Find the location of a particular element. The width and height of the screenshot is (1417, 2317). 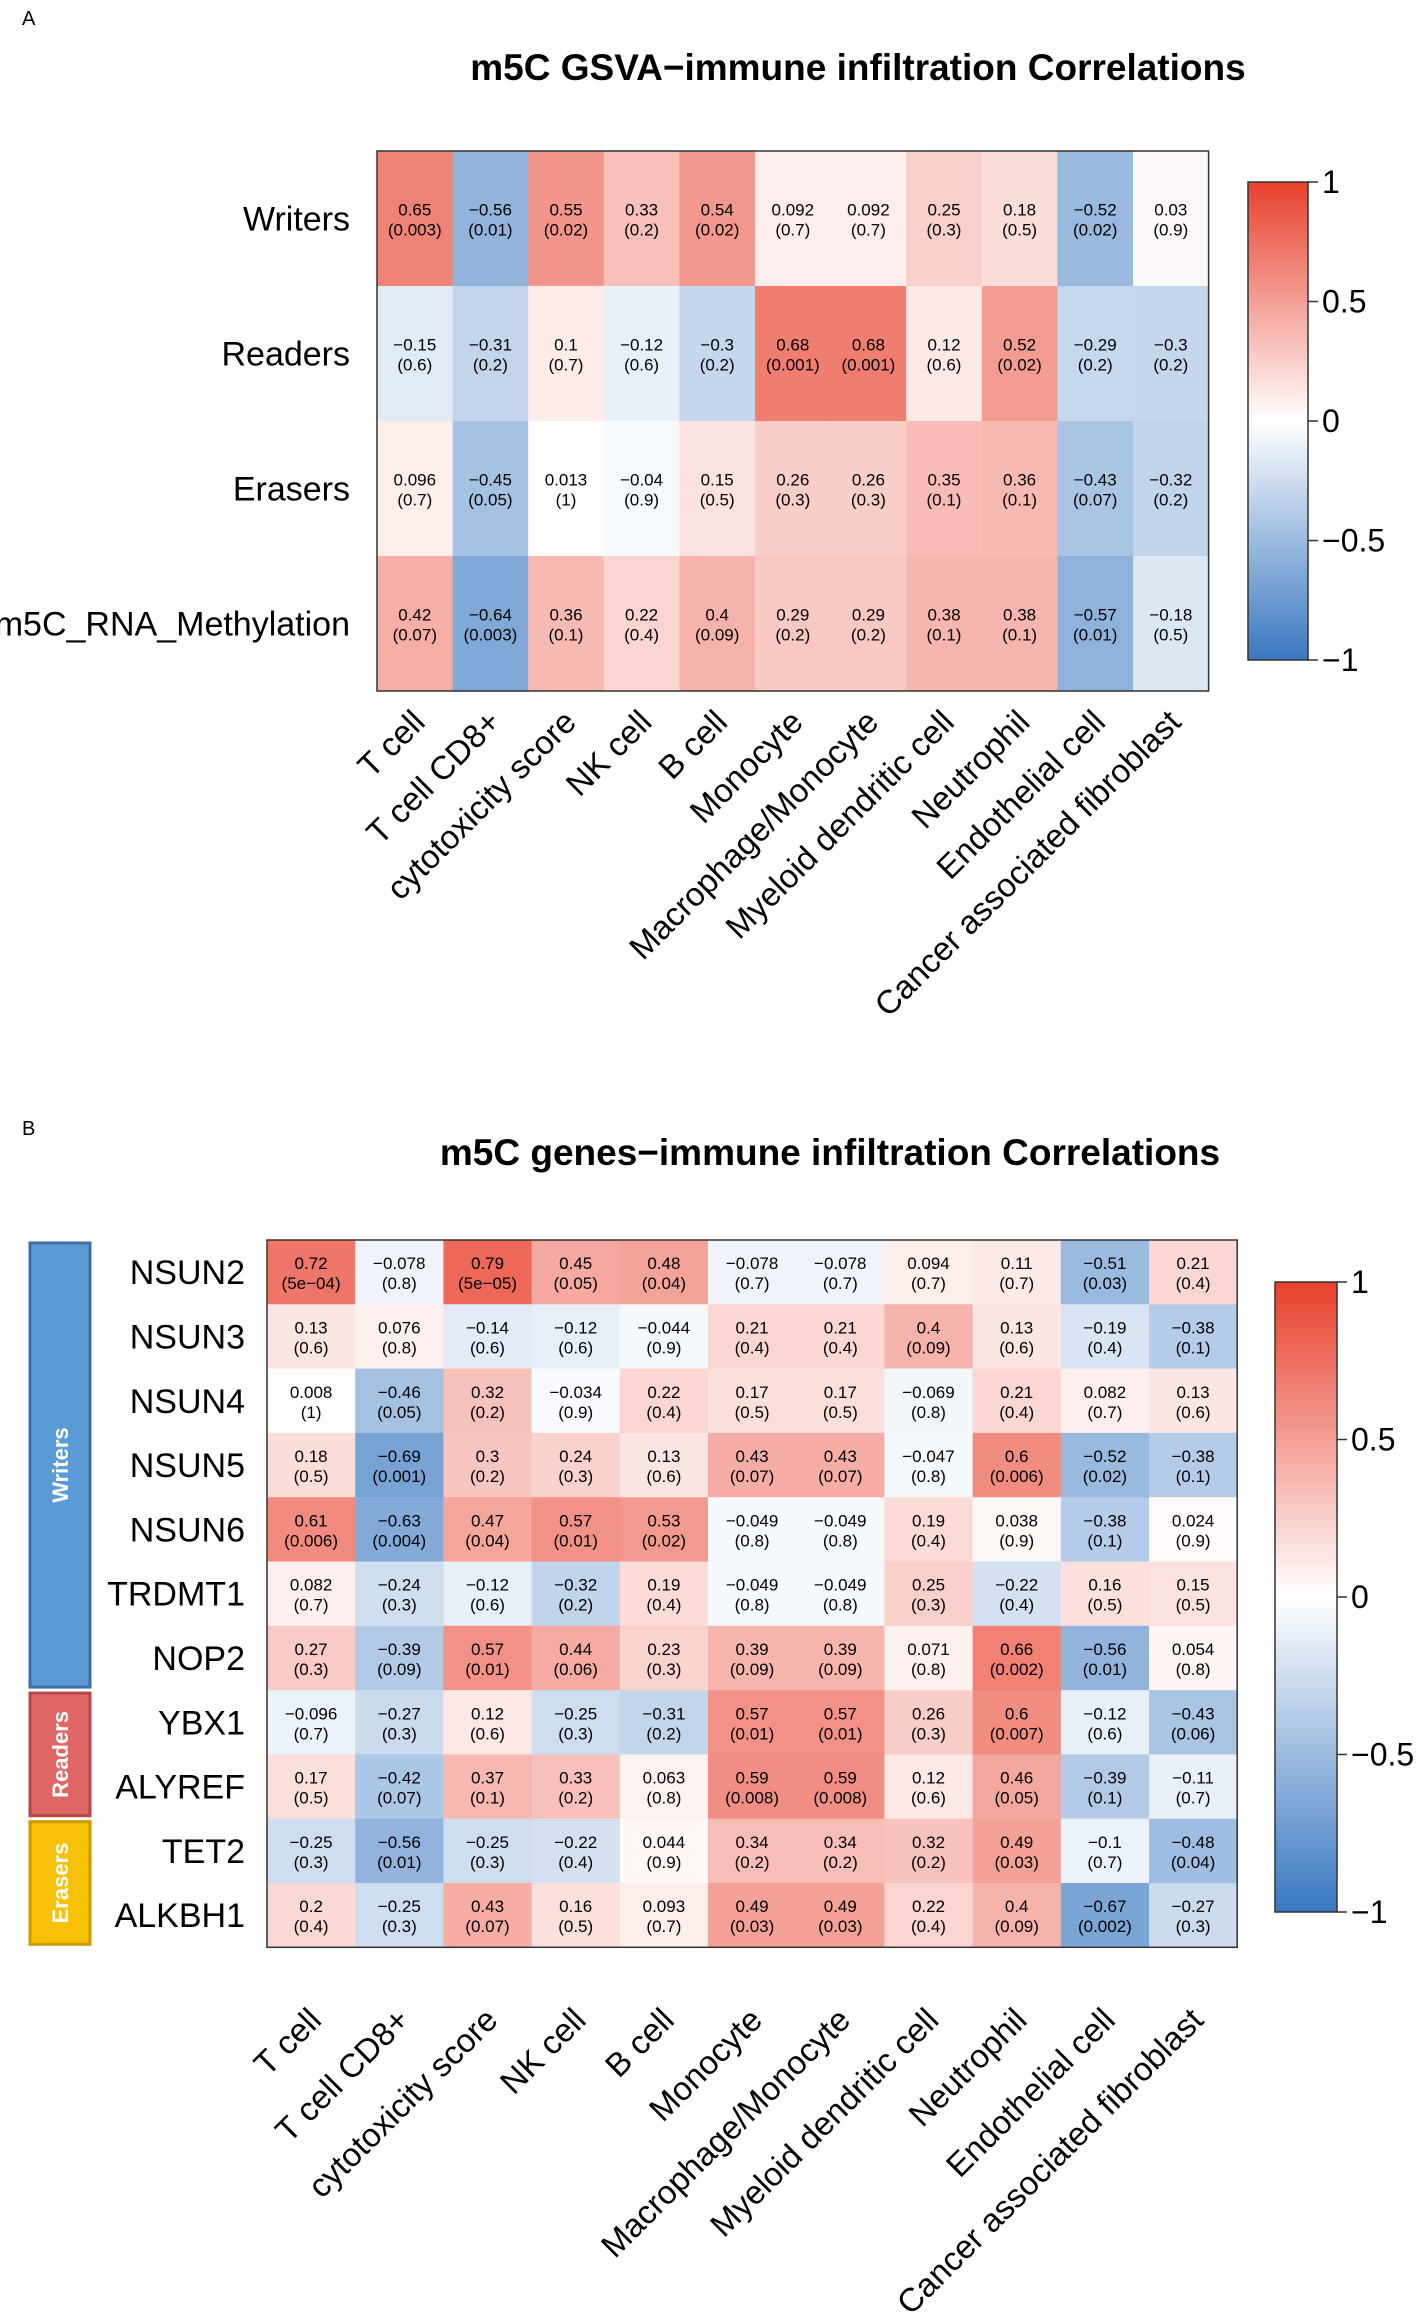

panel-label: A is located at coordinates (29, 19).